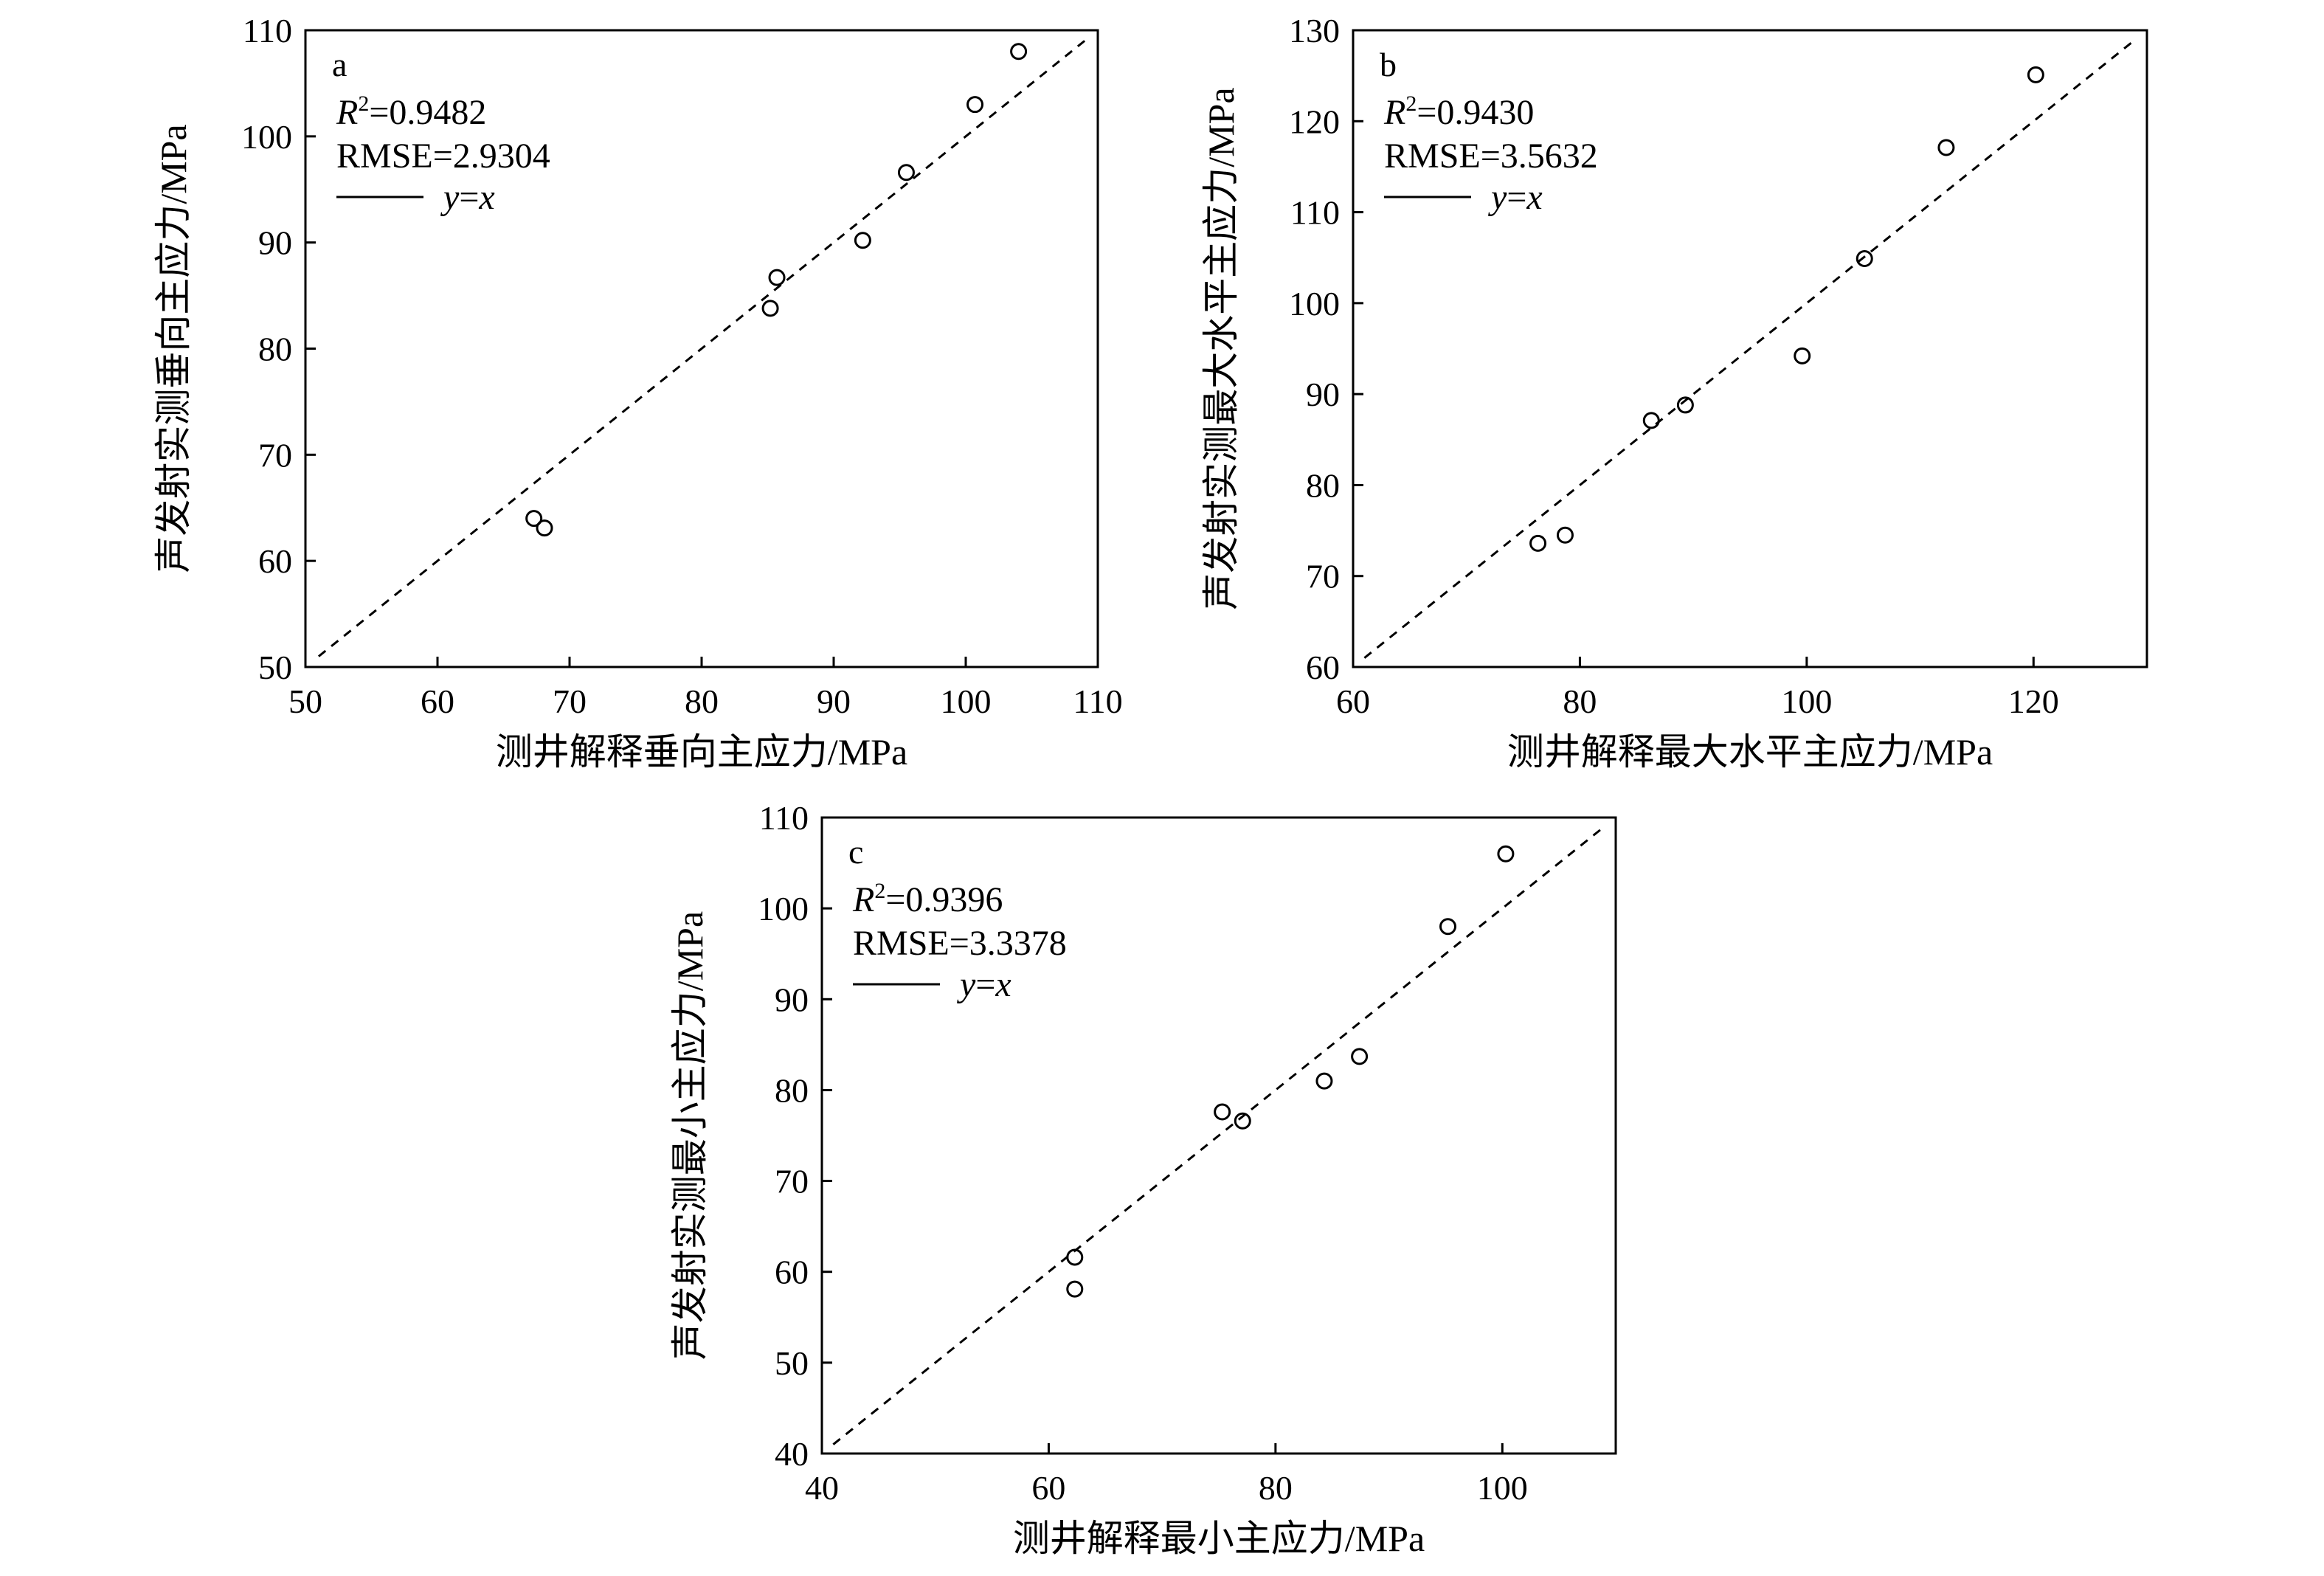  I want to click on r-squared: R2=0.9482, so click(411, 111).